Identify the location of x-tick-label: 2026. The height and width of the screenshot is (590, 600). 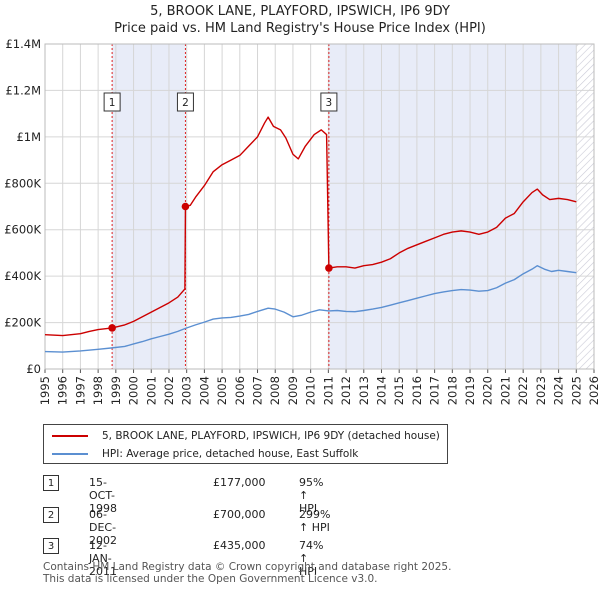
(593, 390).